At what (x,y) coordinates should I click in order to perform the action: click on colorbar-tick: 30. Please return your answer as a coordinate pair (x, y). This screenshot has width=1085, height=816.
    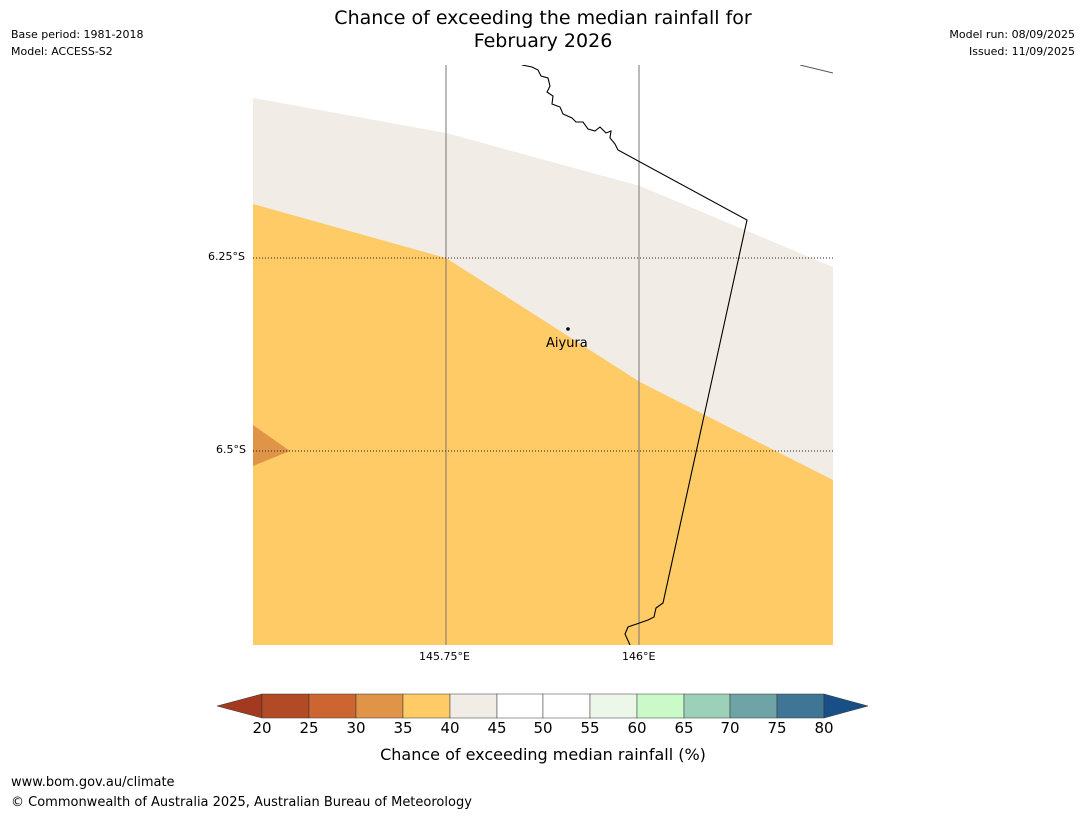
    Looking at the image, I should click on (356, 728).